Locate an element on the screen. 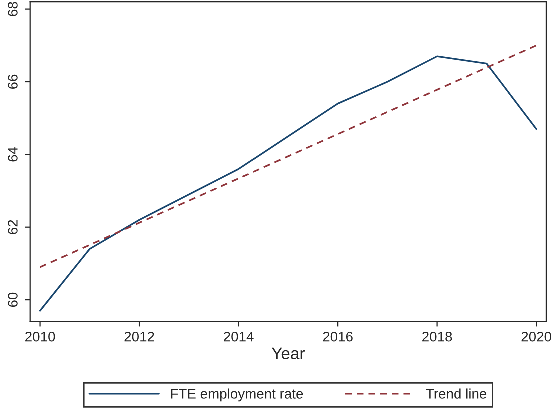 The width and height of the screenshot is (552, 410). y-tick-label: 64 is located at coordinates (13, 154).